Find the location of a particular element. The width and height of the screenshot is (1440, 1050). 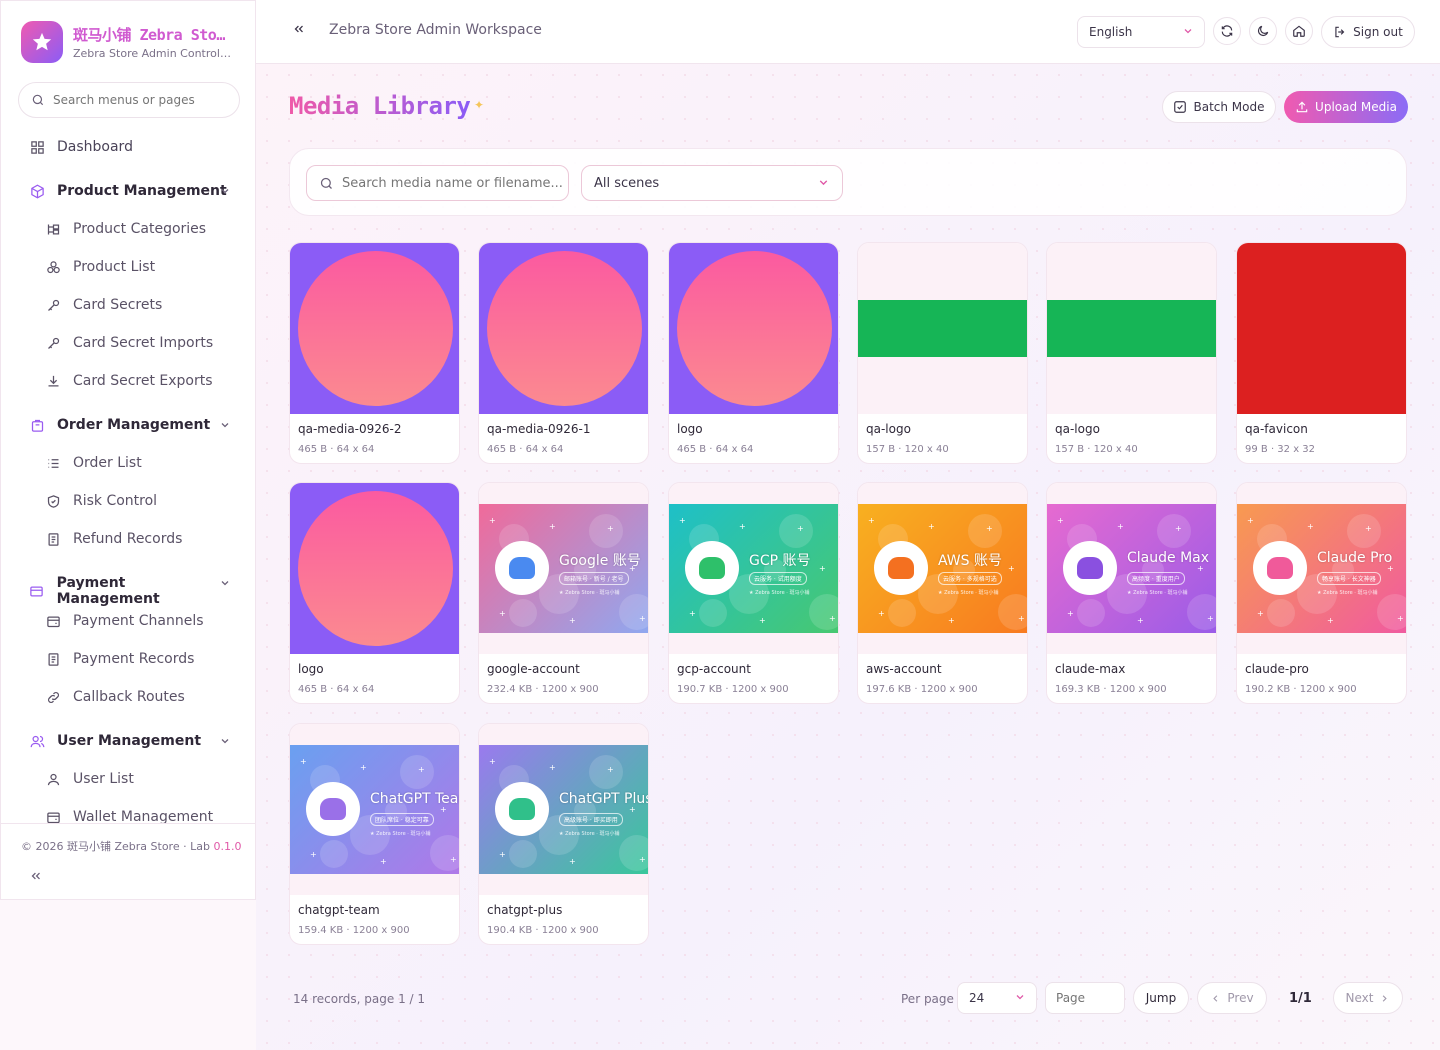

sidebar-item-card-secret-exports: Card Secret Exports is located at coordinates (145, 381).